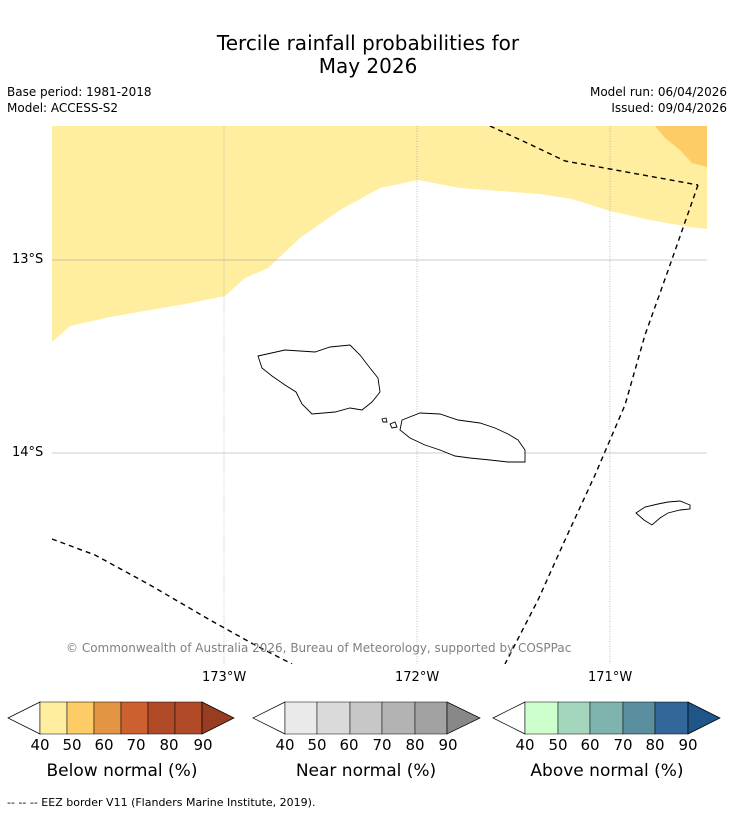  I want to click on lon-label-173w: 173°W, so click(224, 677).